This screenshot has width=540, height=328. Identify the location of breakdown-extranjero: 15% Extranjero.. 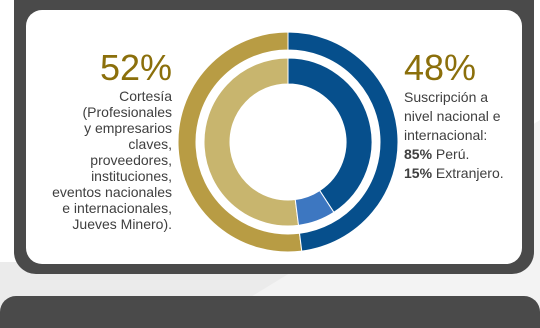
(467, 173).